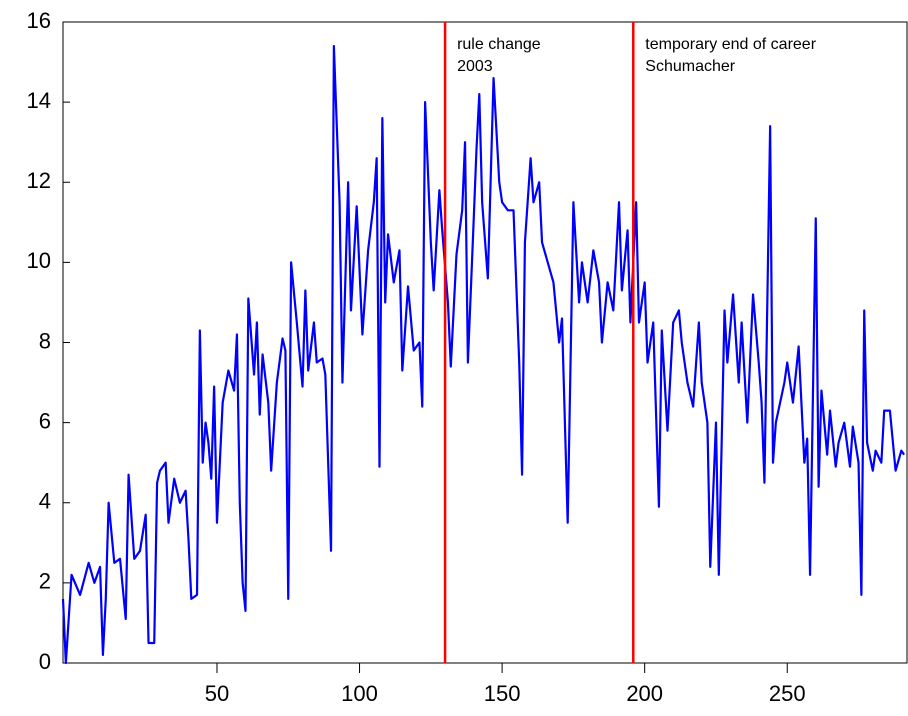 The image size is (908, 716). What do you see at coordinates (217, 693) in the screenshot?
I see `x-tick-label: 50` at bounding box center [217, 693].